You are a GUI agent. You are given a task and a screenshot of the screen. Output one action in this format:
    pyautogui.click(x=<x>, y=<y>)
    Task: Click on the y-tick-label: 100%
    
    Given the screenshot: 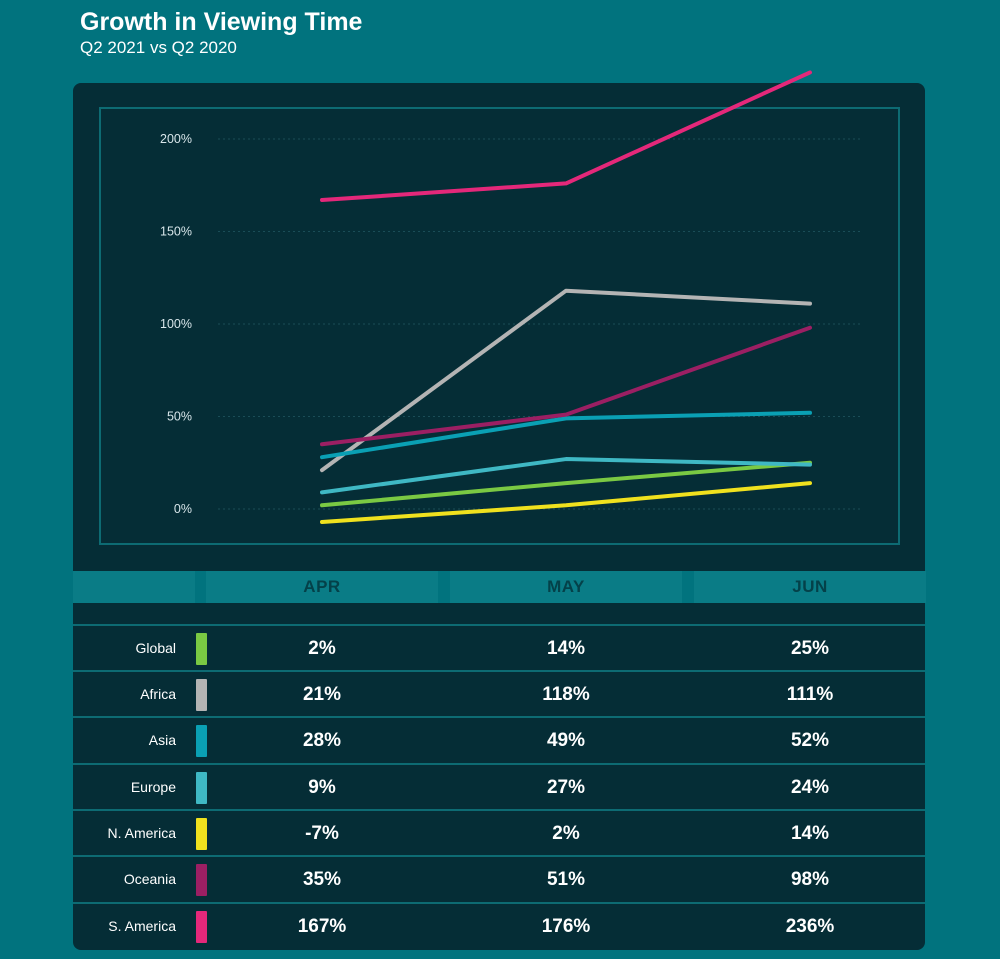 What is the action you would take?
    pyautogui.click(x=176, y=324)
    